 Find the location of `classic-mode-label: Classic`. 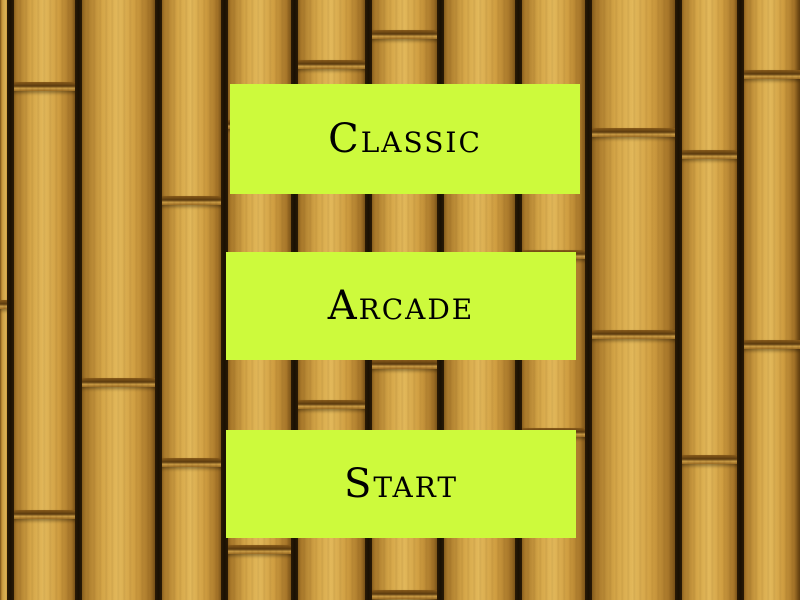

classic-mode-label: Classic is located at coordinates (405, 139).